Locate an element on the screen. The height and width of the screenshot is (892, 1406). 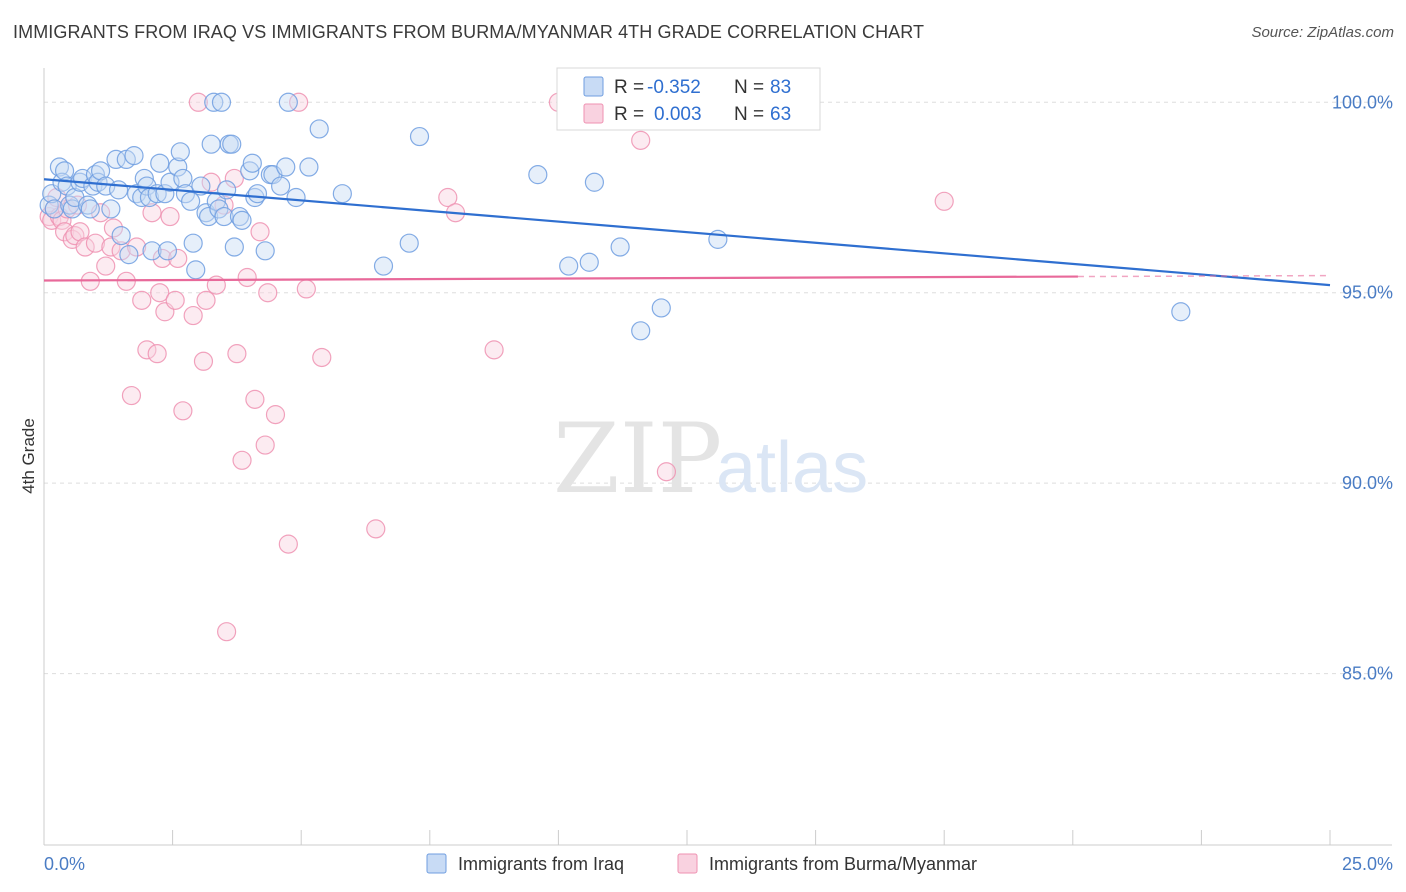
y-tick-label-1: 95.0% is located at coordinates (1367, 293).